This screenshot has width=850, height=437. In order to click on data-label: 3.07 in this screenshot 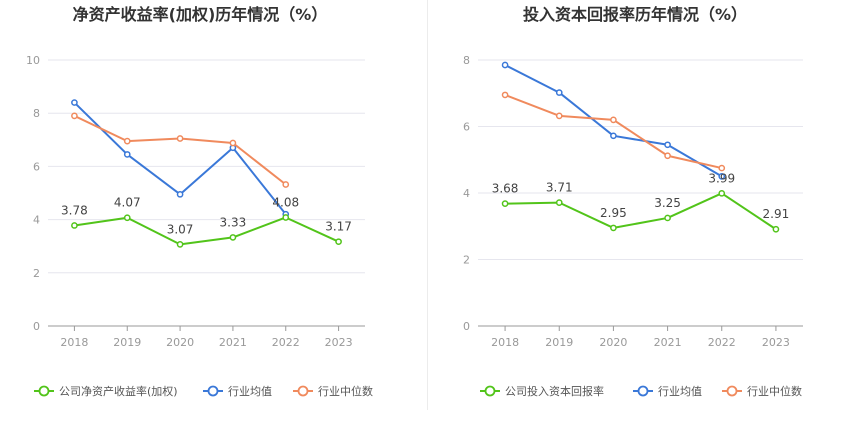, I will do `click(180, 229)`.